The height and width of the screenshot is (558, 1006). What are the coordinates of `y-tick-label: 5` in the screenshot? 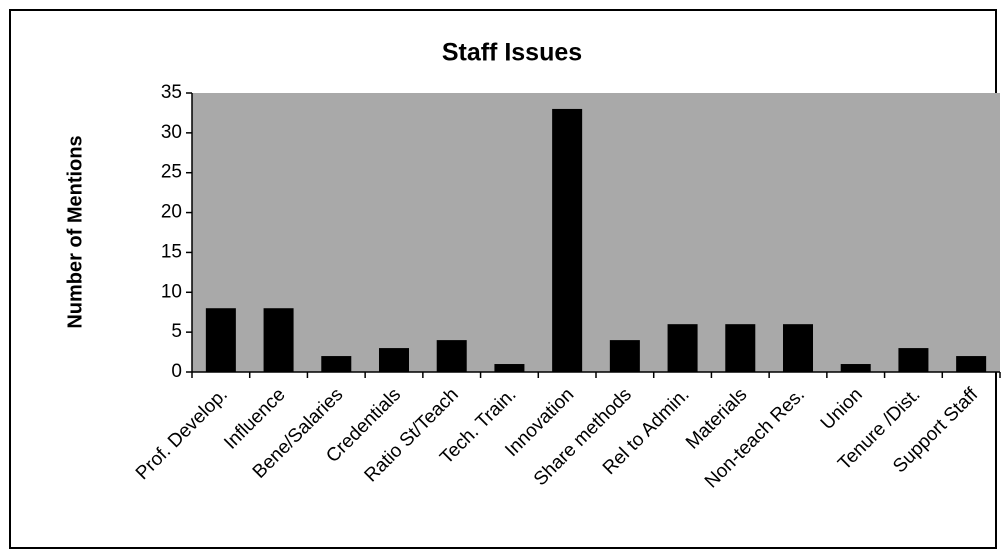 It's located at (176, 331).